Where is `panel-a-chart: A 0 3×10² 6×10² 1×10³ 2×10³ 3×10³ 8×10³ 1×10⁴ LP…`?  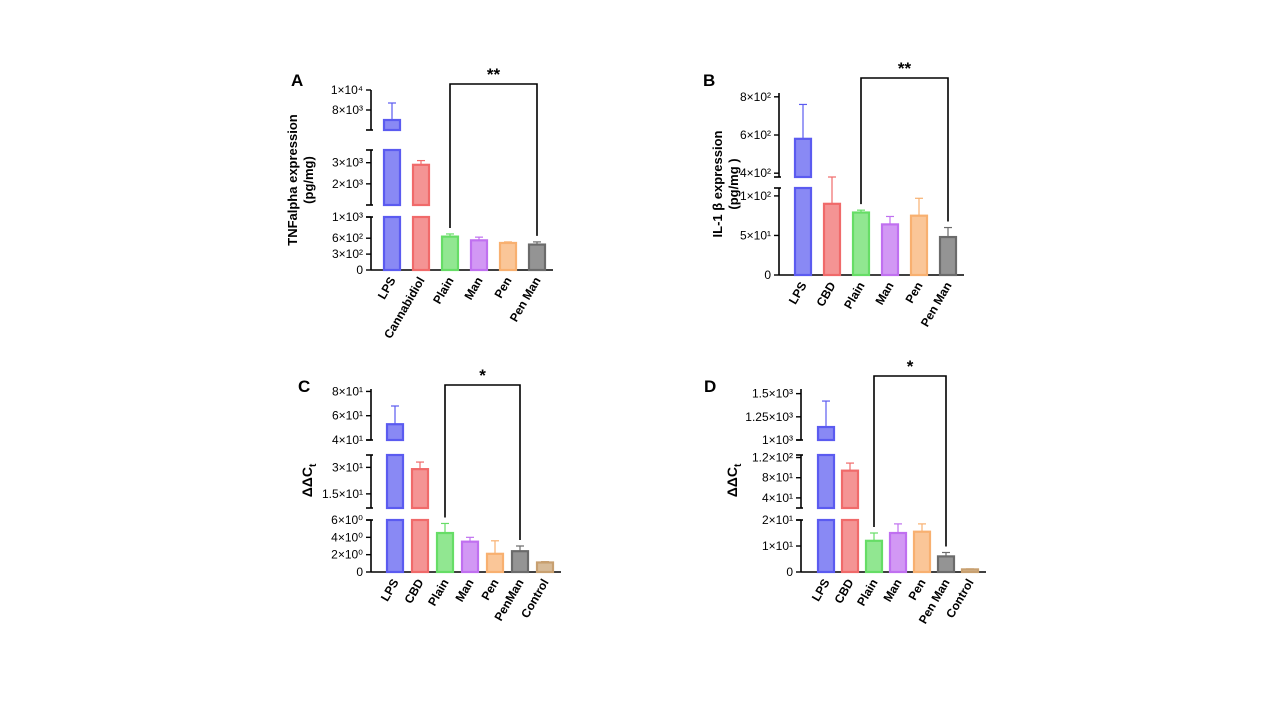 panel-a-chart: A 0 3×10² 6×10² 1×10³ 2×10³ 3×10³ 8×10³ 1×10⁴ LP… is located at coordinates (419, 203).